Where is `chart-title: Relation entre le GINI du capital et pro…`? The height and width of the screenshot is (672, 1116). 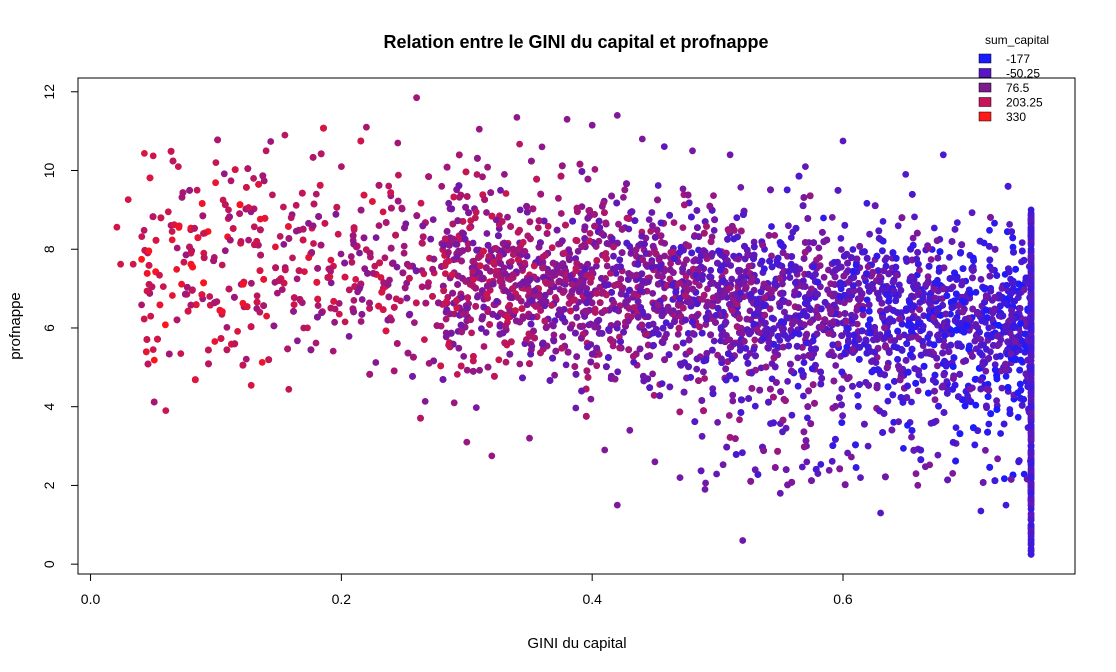
chart-title: Relation entre le GINI du capital et pro… is located at coordinates (575, 42).